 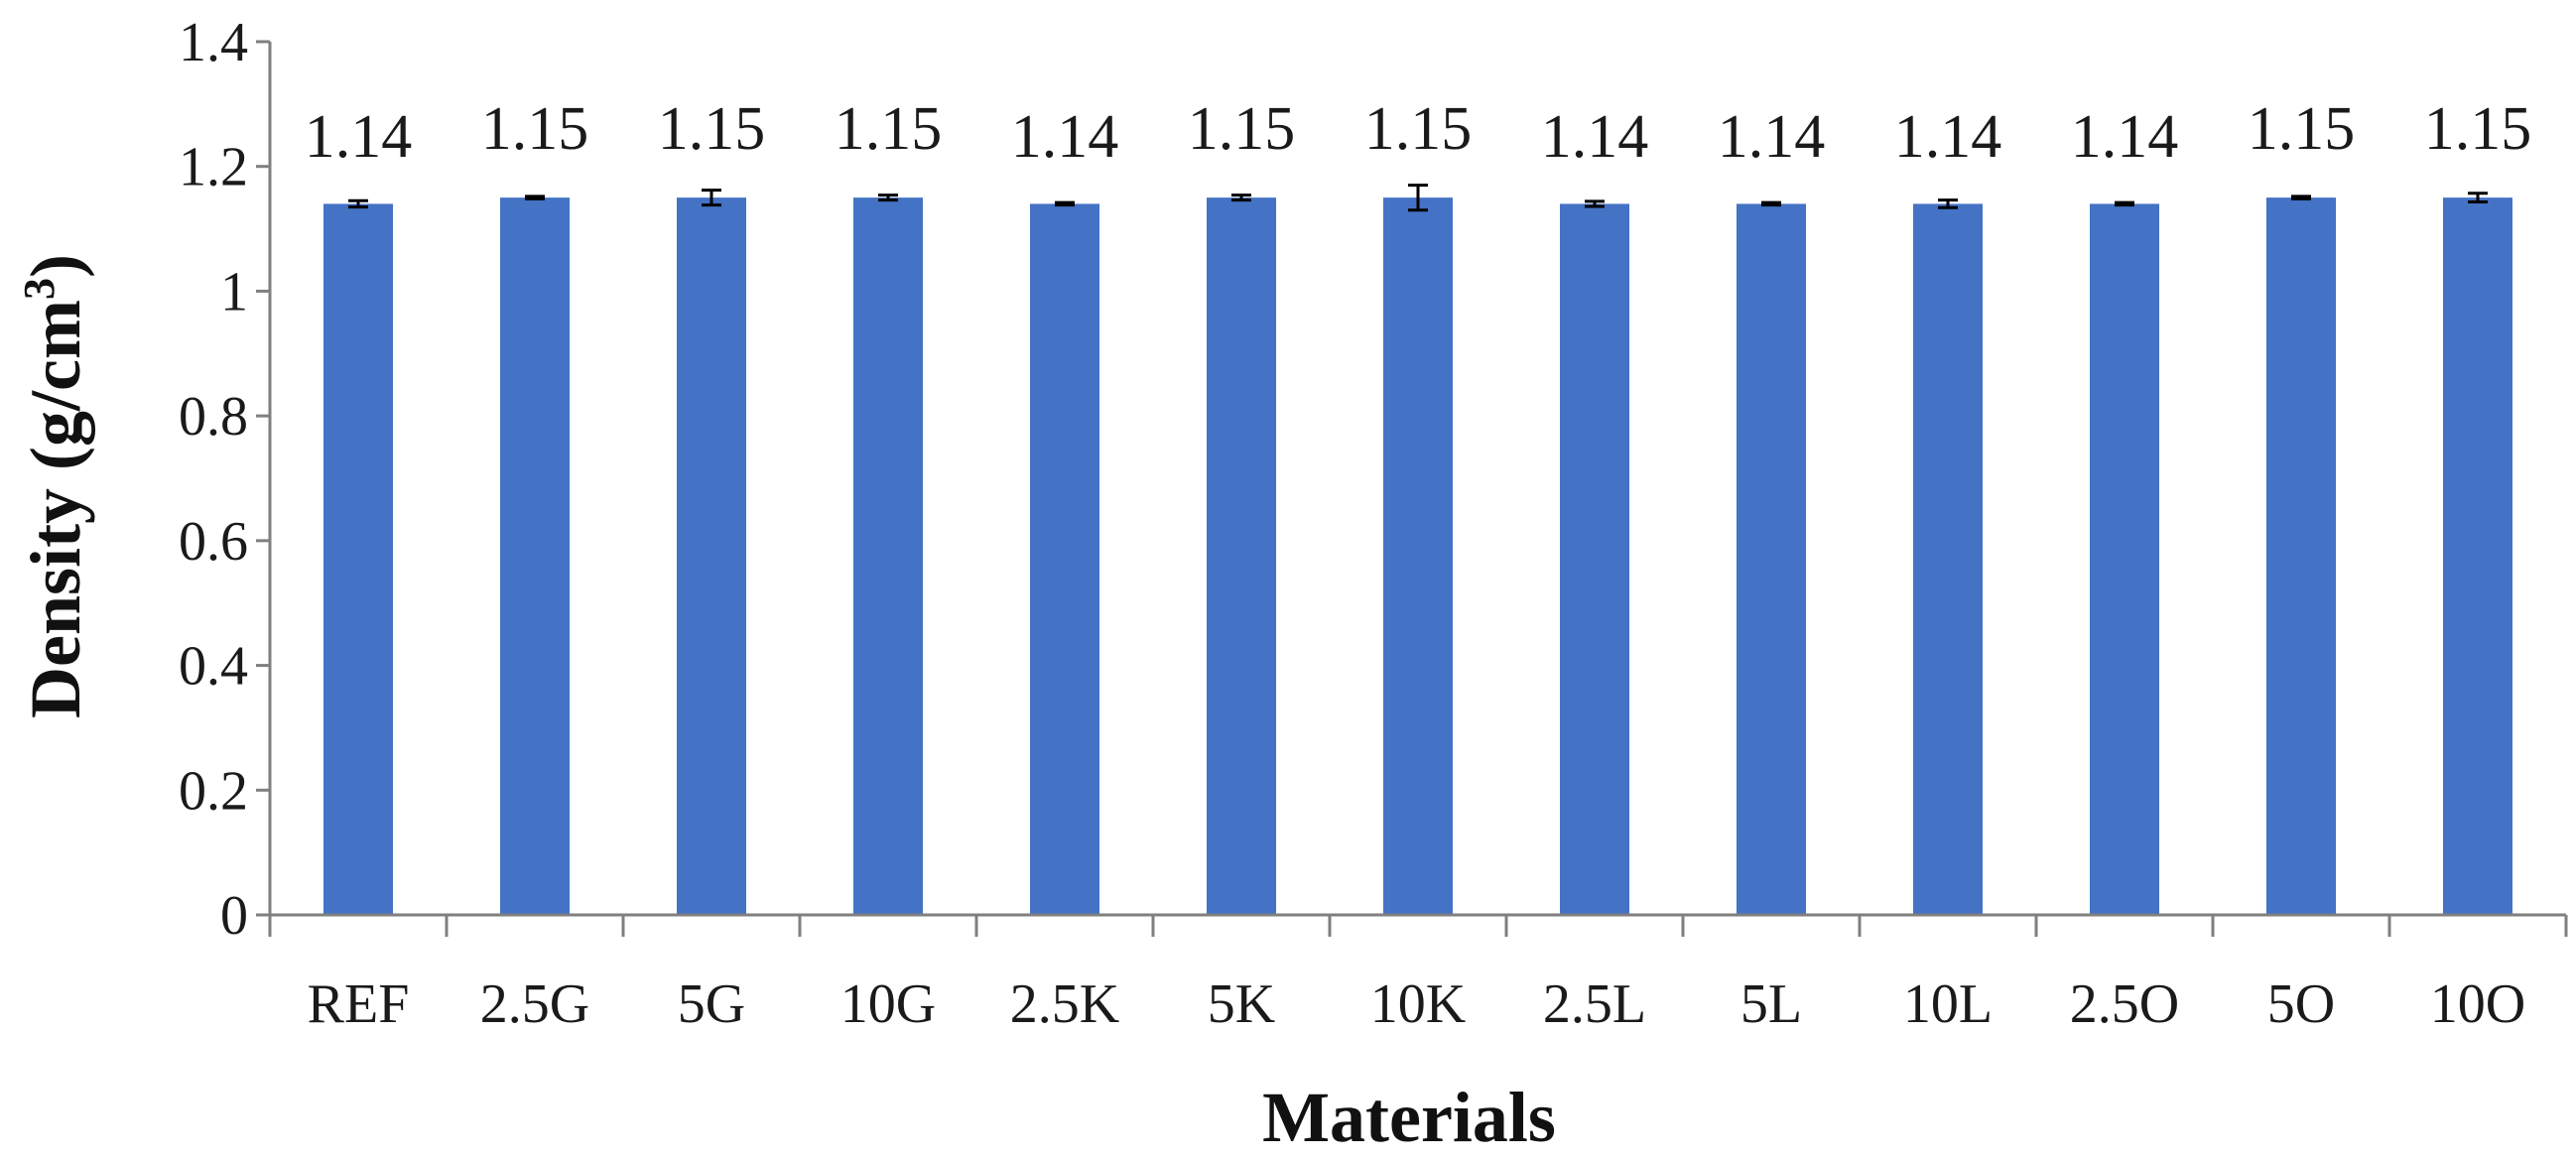 What do you see at coordinates (214, 42) in the screenshot?
I see `y-tick-label: 1.4` at bounding box center [214, 42].